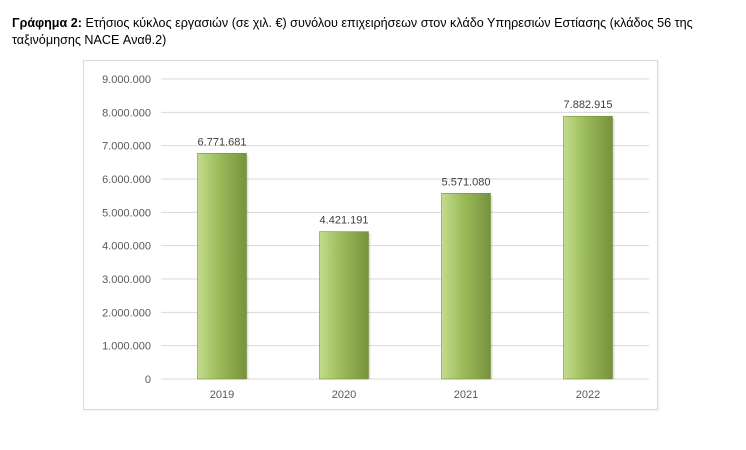  I want to click on caption-label: Γράφημα 2:, so click(47, 23).